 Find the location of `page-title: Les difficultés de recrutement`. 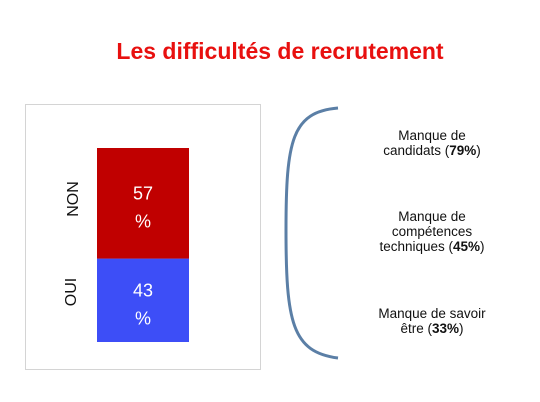

page-title: Les difficultés de recrutement is located at coordinates (280, 51).